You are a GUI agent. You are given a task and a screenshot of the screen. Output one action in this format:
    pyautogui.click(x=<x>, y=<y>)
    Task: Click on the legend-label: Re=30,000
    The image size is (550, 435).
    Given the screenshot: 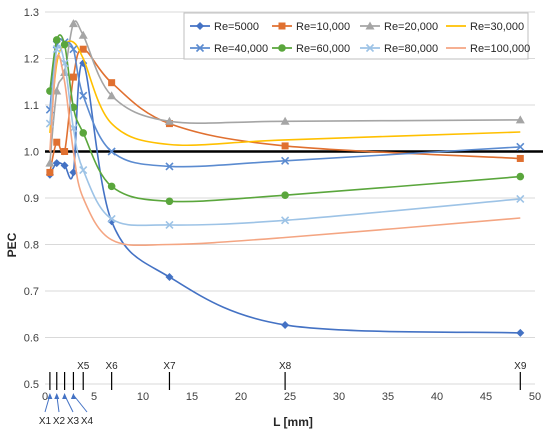 What is the action you would take?
    pyautogui.click(x=497, y=27)
    